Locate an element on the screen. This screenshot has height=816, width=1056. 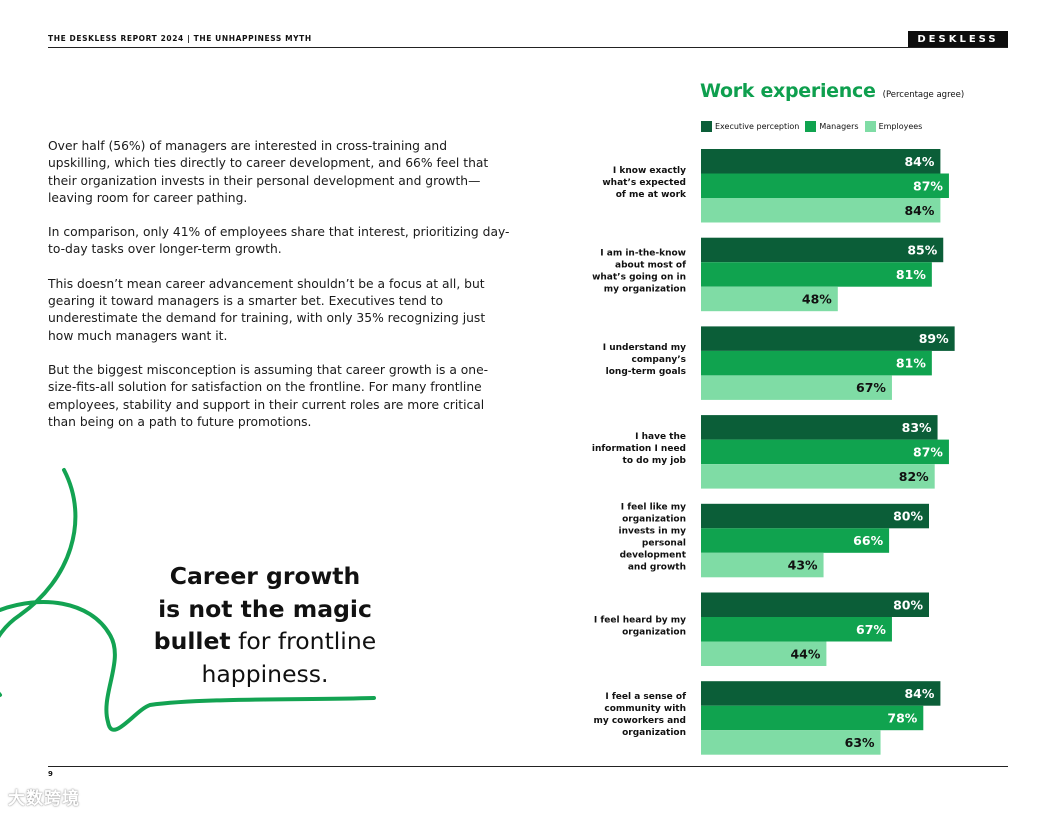
category-label-line: of me at work is located at coordinates (651, 195).